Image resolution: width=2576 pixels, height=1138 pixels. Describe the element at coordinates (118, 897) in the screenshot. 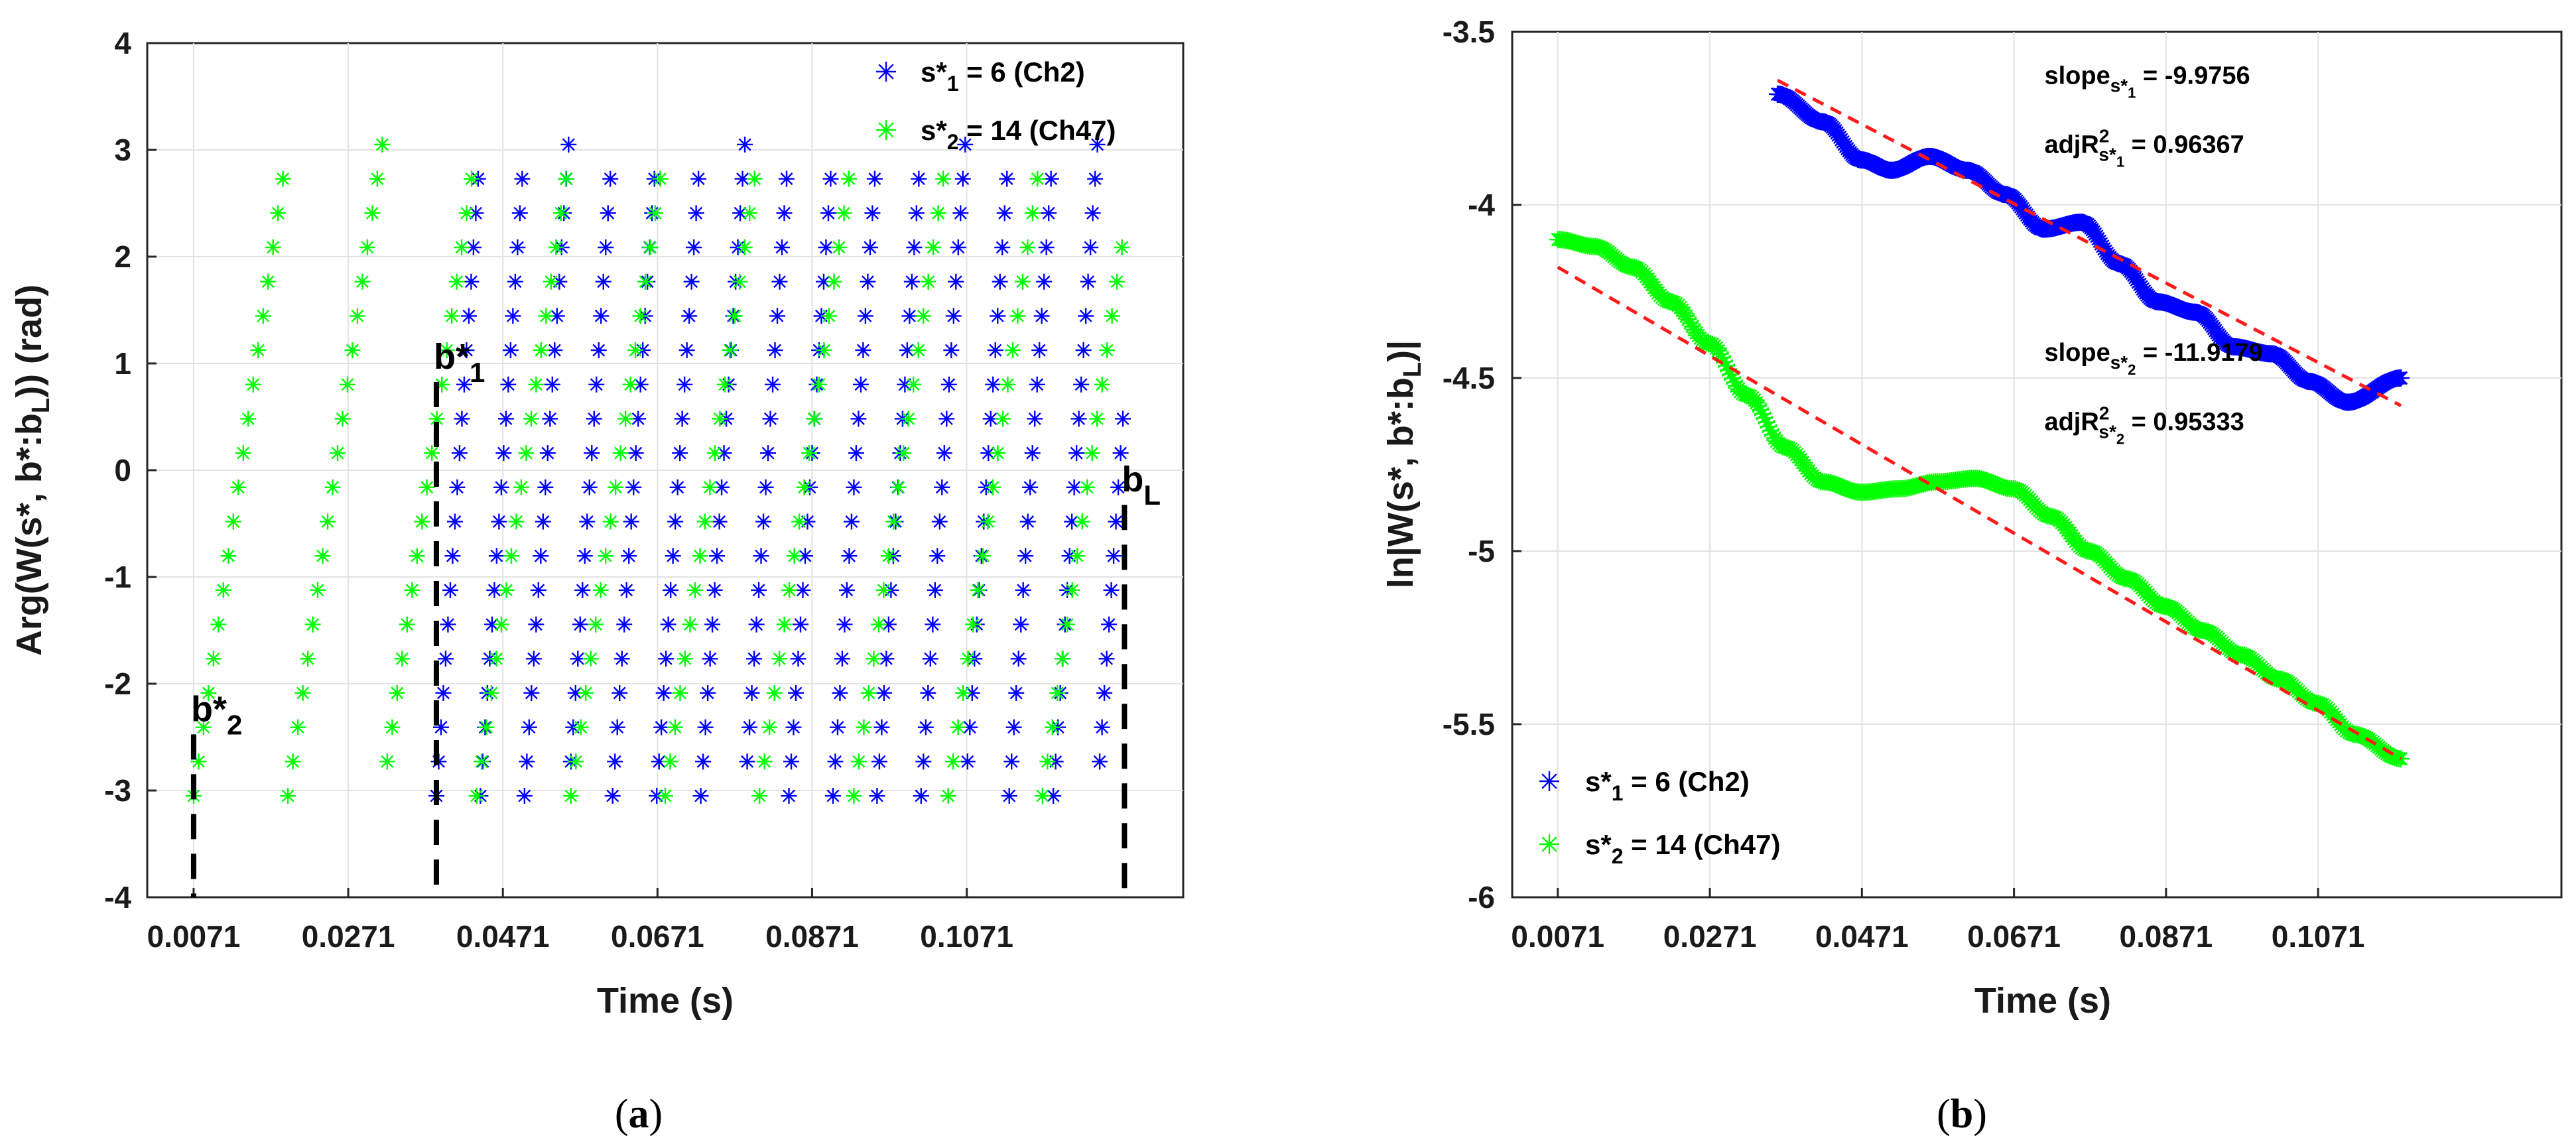

I see `y-tick-label: -4` at that location.